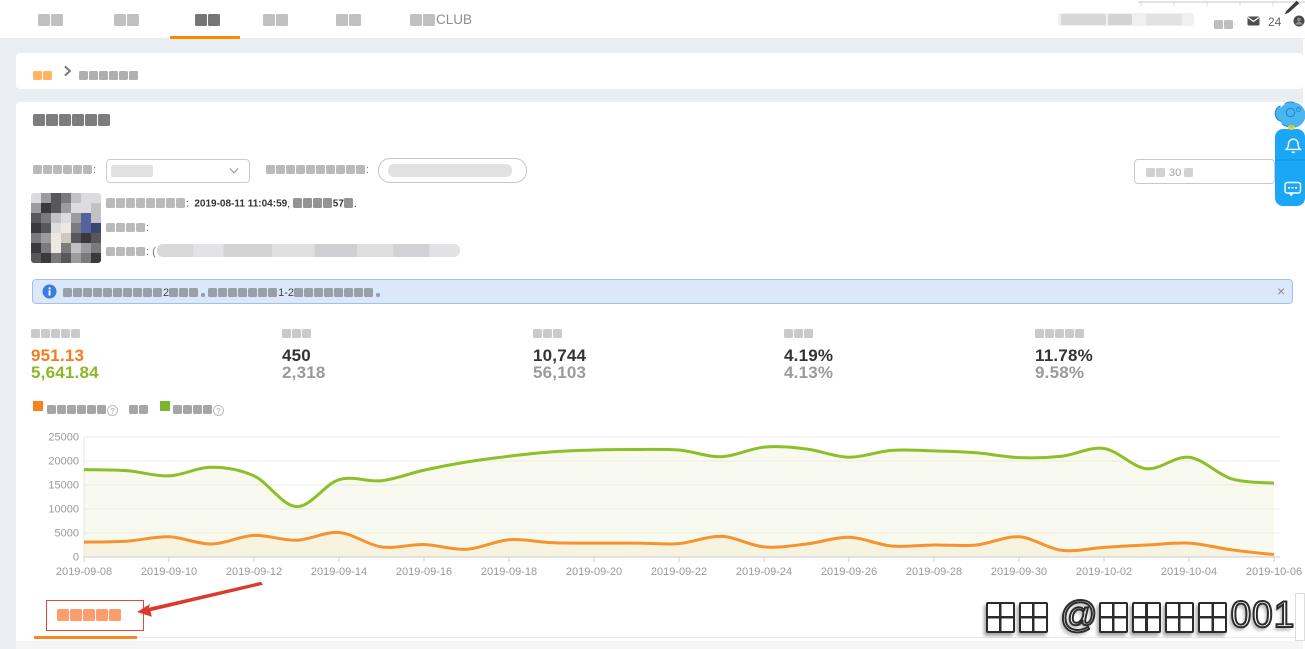 The width and height of the screenshot is (1305, 649). What do you see at coordinates (169, 572) in the screenshot?
I see `svg-text: 2019-09-10` at bounding box center [169, 572].